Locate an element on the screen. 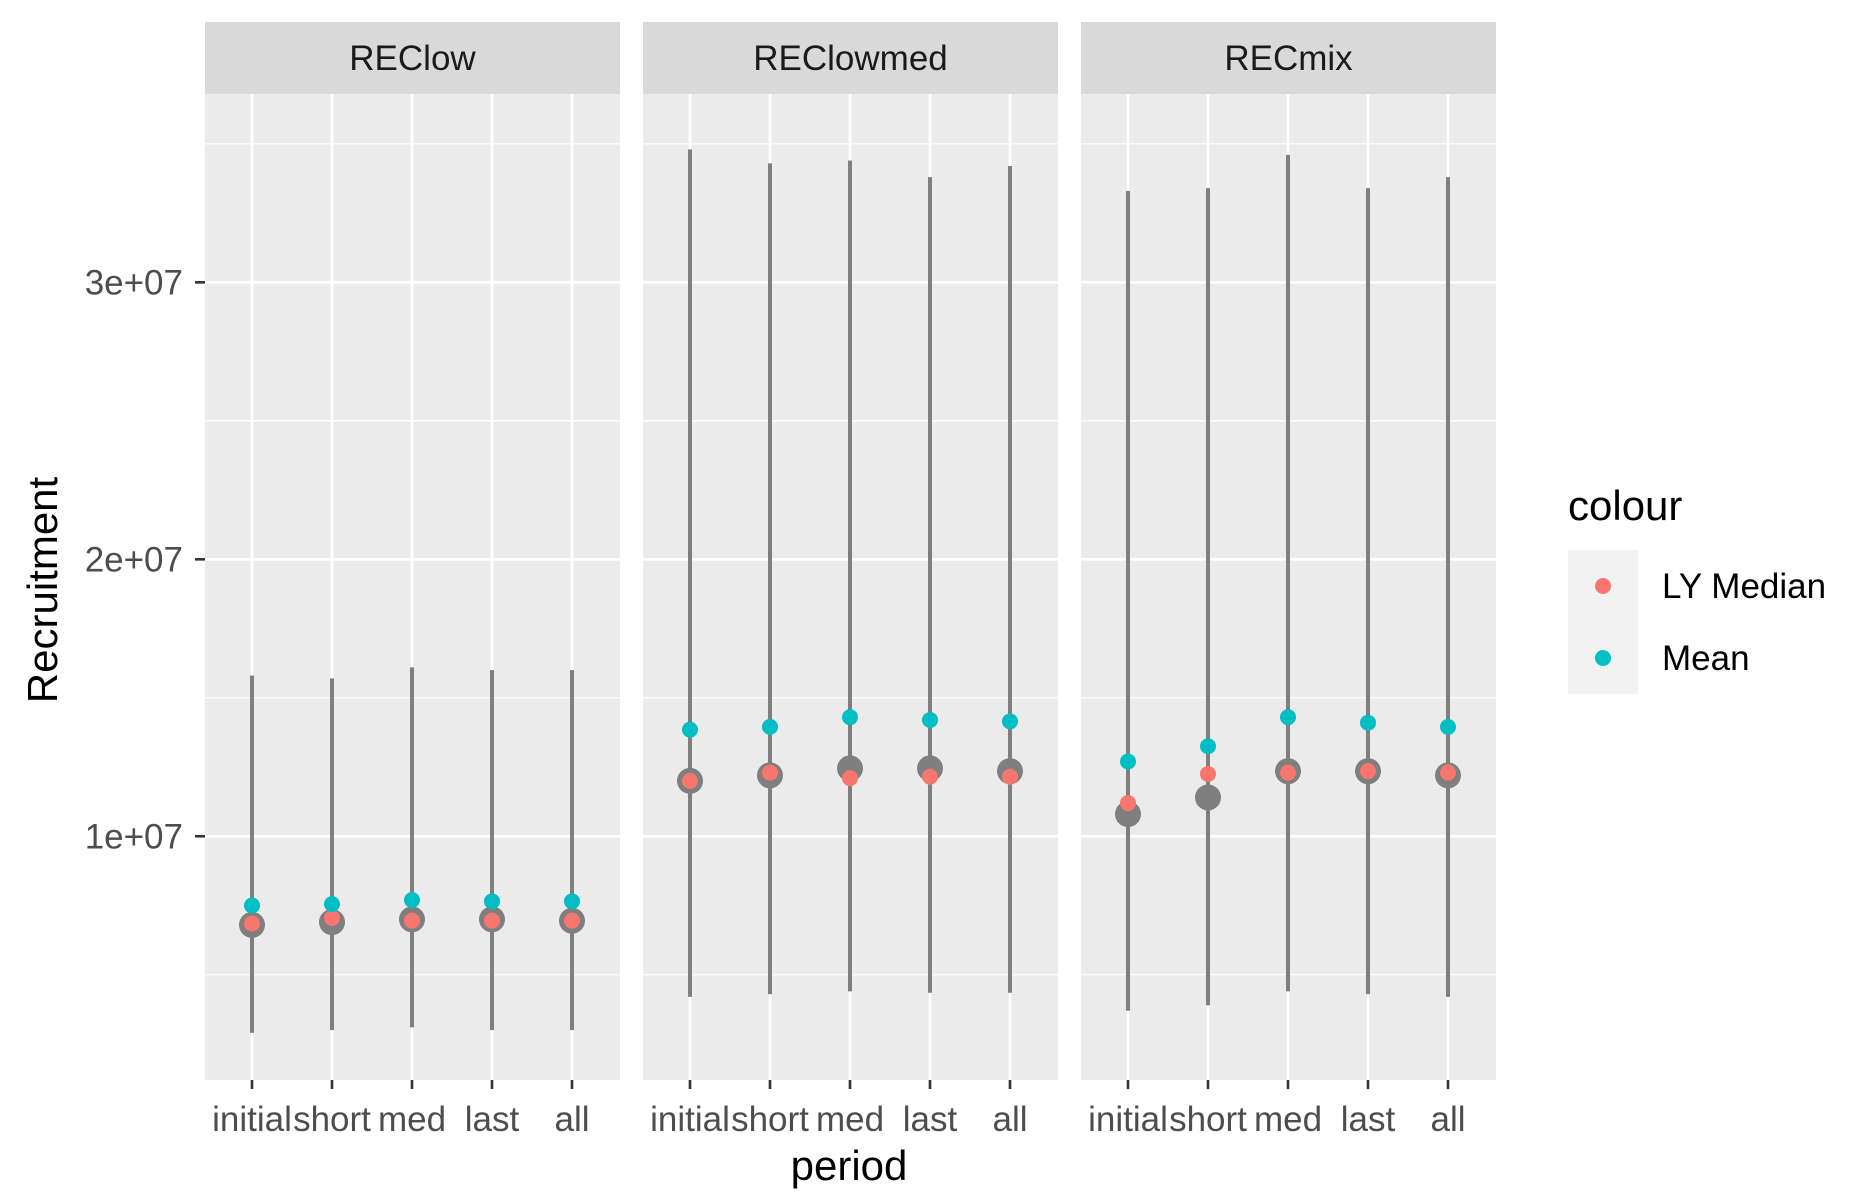 The height and width of the screenshot is (1200, 1862). y-axis: 1e+07 2e+07 3e+07 is located at coordinates (145, 559).